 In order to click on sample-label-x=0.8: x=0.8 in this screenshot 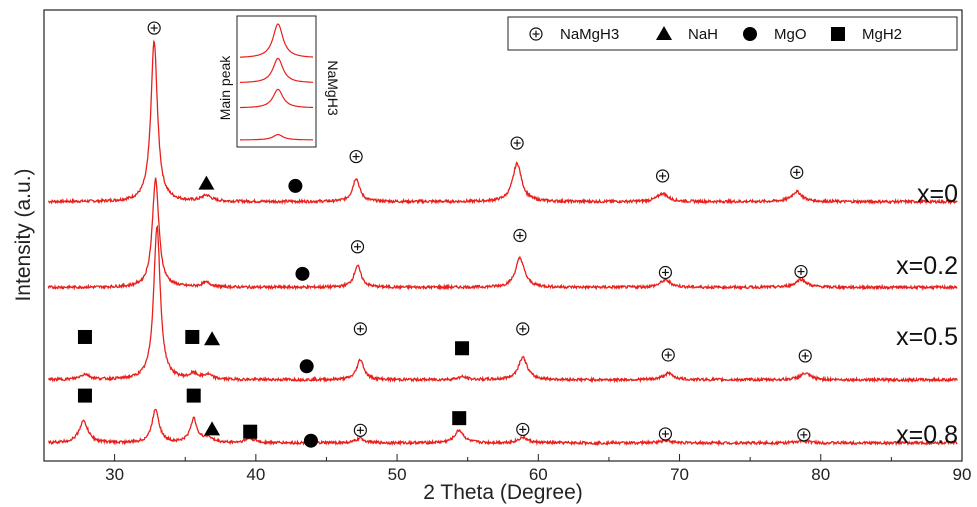, I will do `click(927, 435)`.